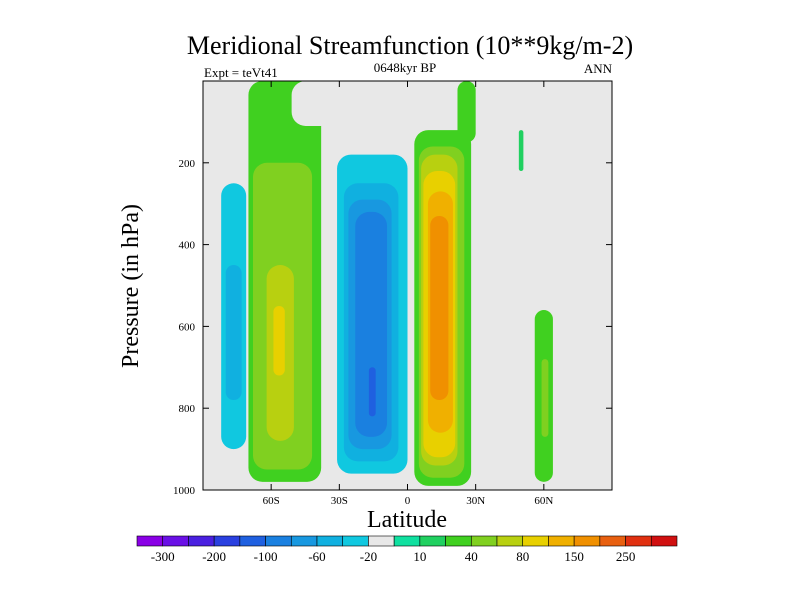  What do you see at coordinates (187, 409) in the screenshot?
I see `y-tick-label: 800` at bounding box center [187, 409].